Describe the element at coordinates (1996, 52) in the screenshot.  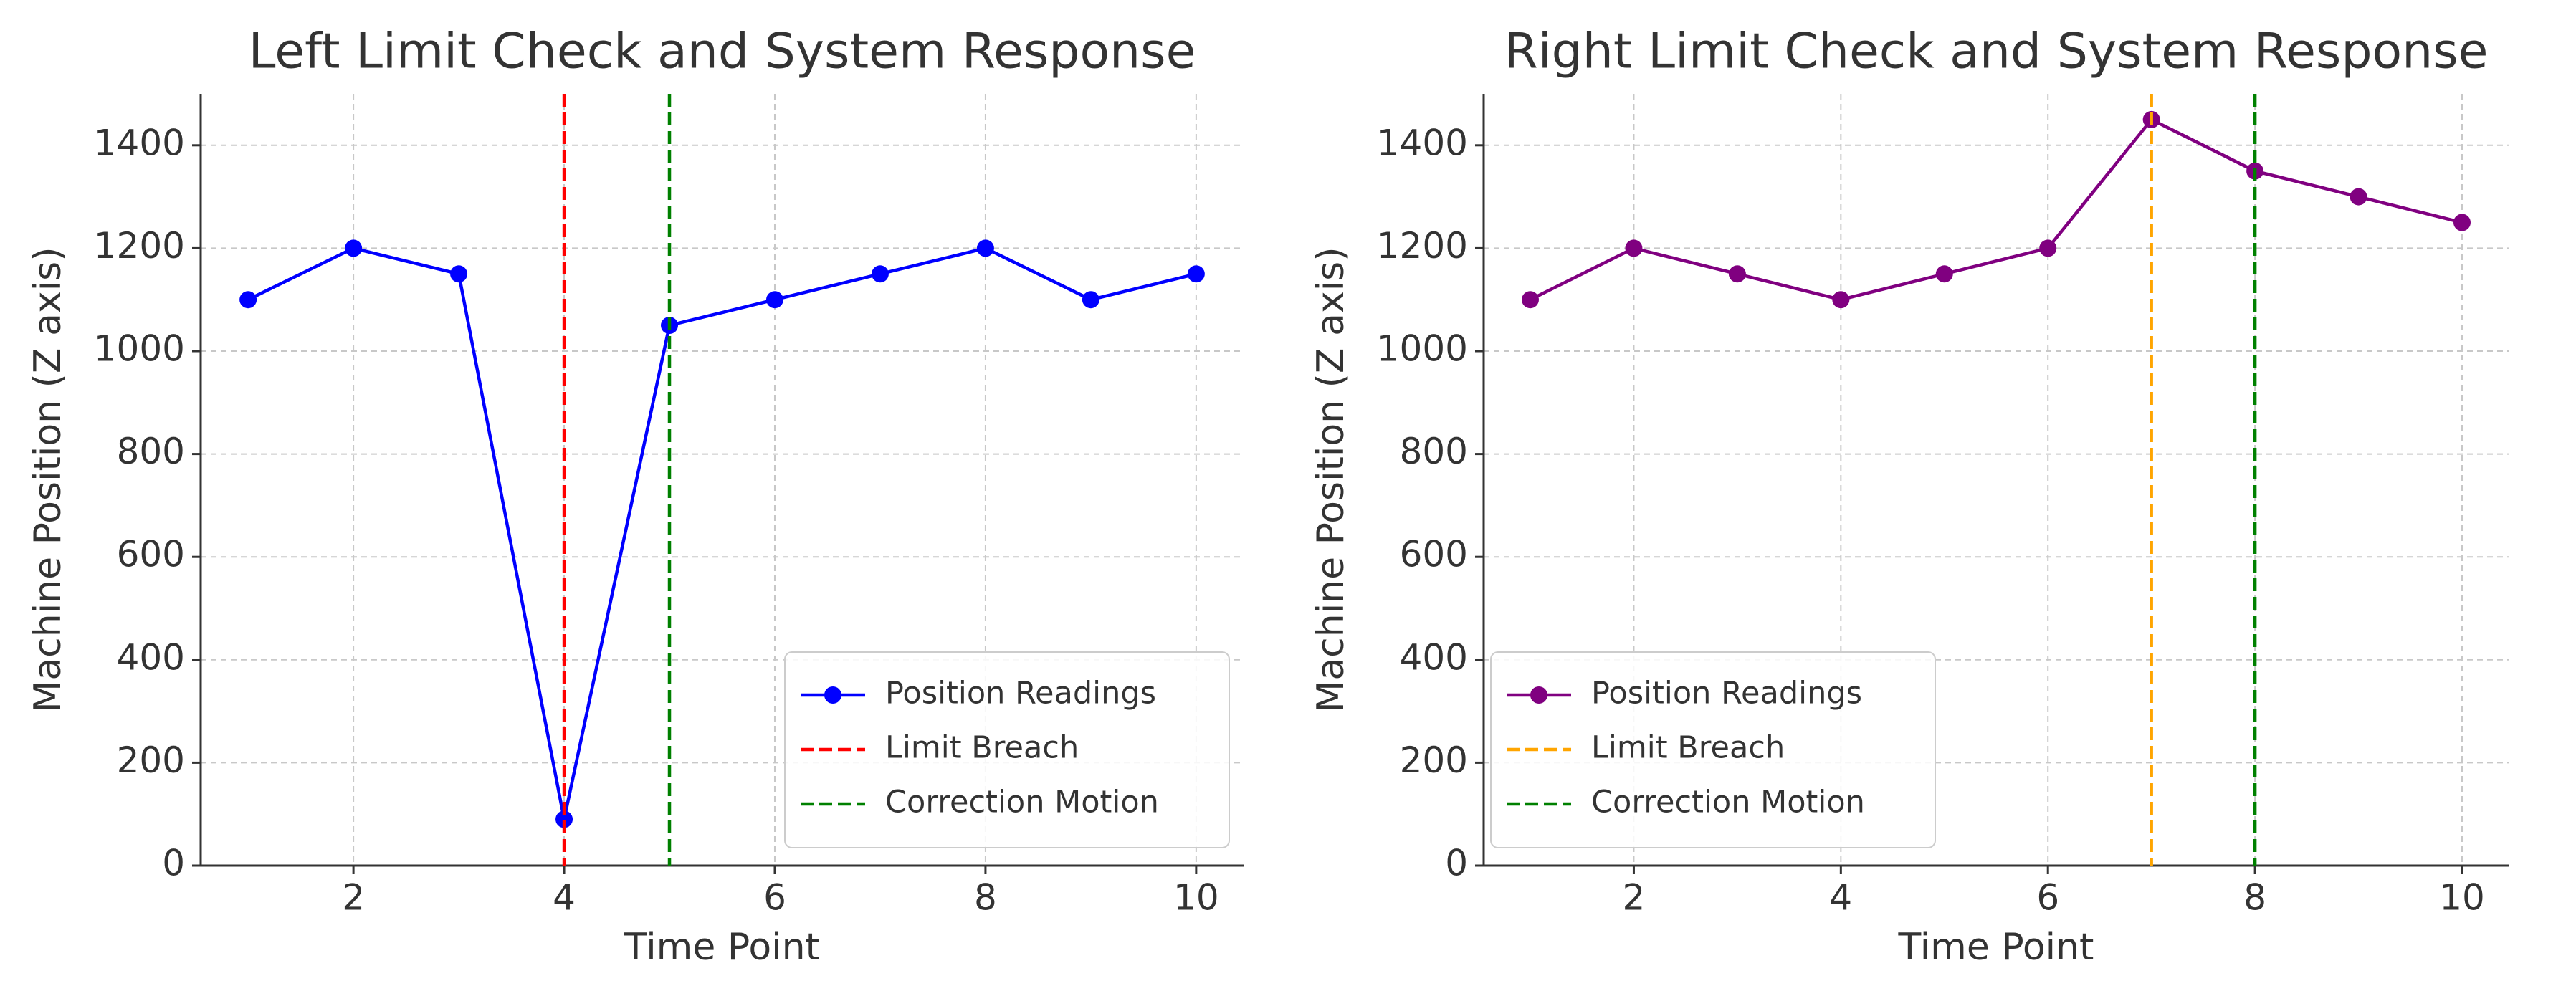
I see `chart-title: Right Limit Check and System Response` at that location.